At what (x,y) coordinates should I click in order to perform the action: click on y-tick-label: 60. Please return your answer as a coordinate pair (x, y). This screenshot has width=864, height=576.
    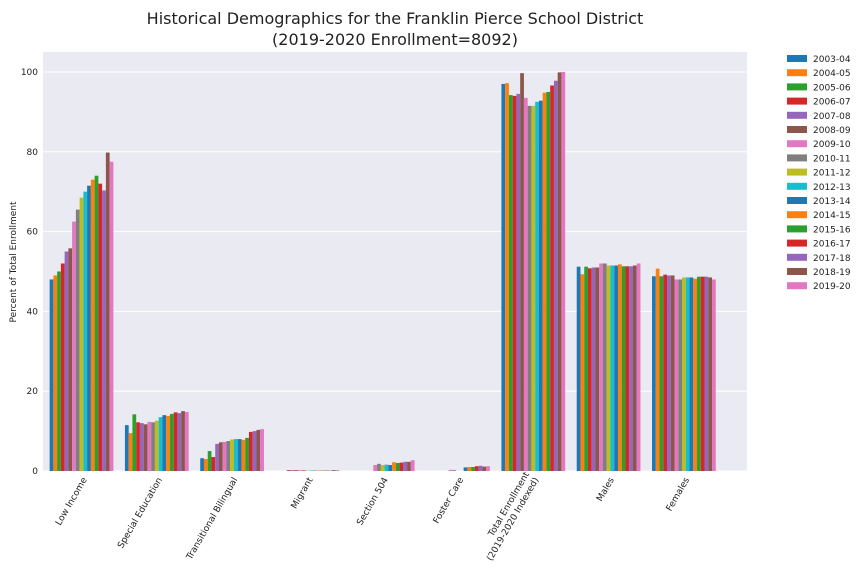
    Looking at the image, I should click on (33, 233).